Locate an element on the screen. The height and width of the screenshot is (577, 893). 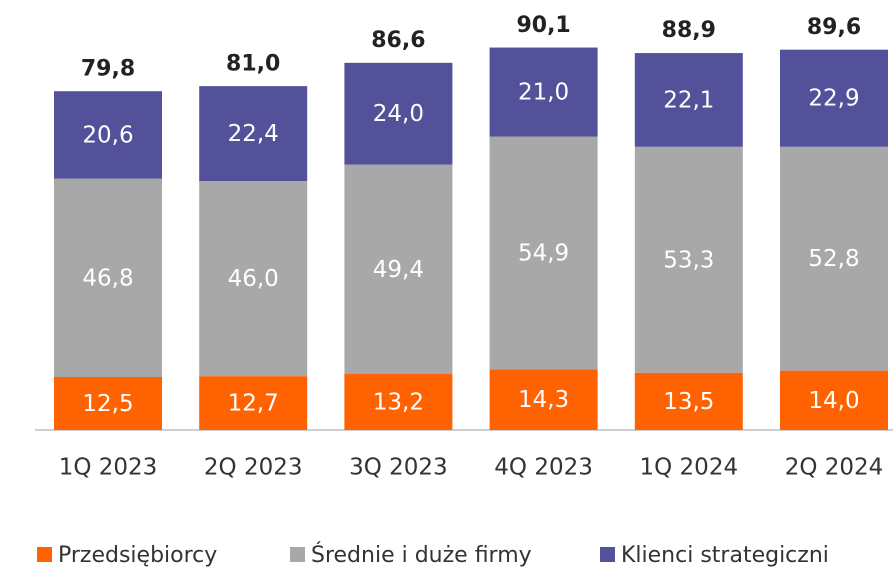
segment-label: 49,4 is located at coordinates (398, 270).